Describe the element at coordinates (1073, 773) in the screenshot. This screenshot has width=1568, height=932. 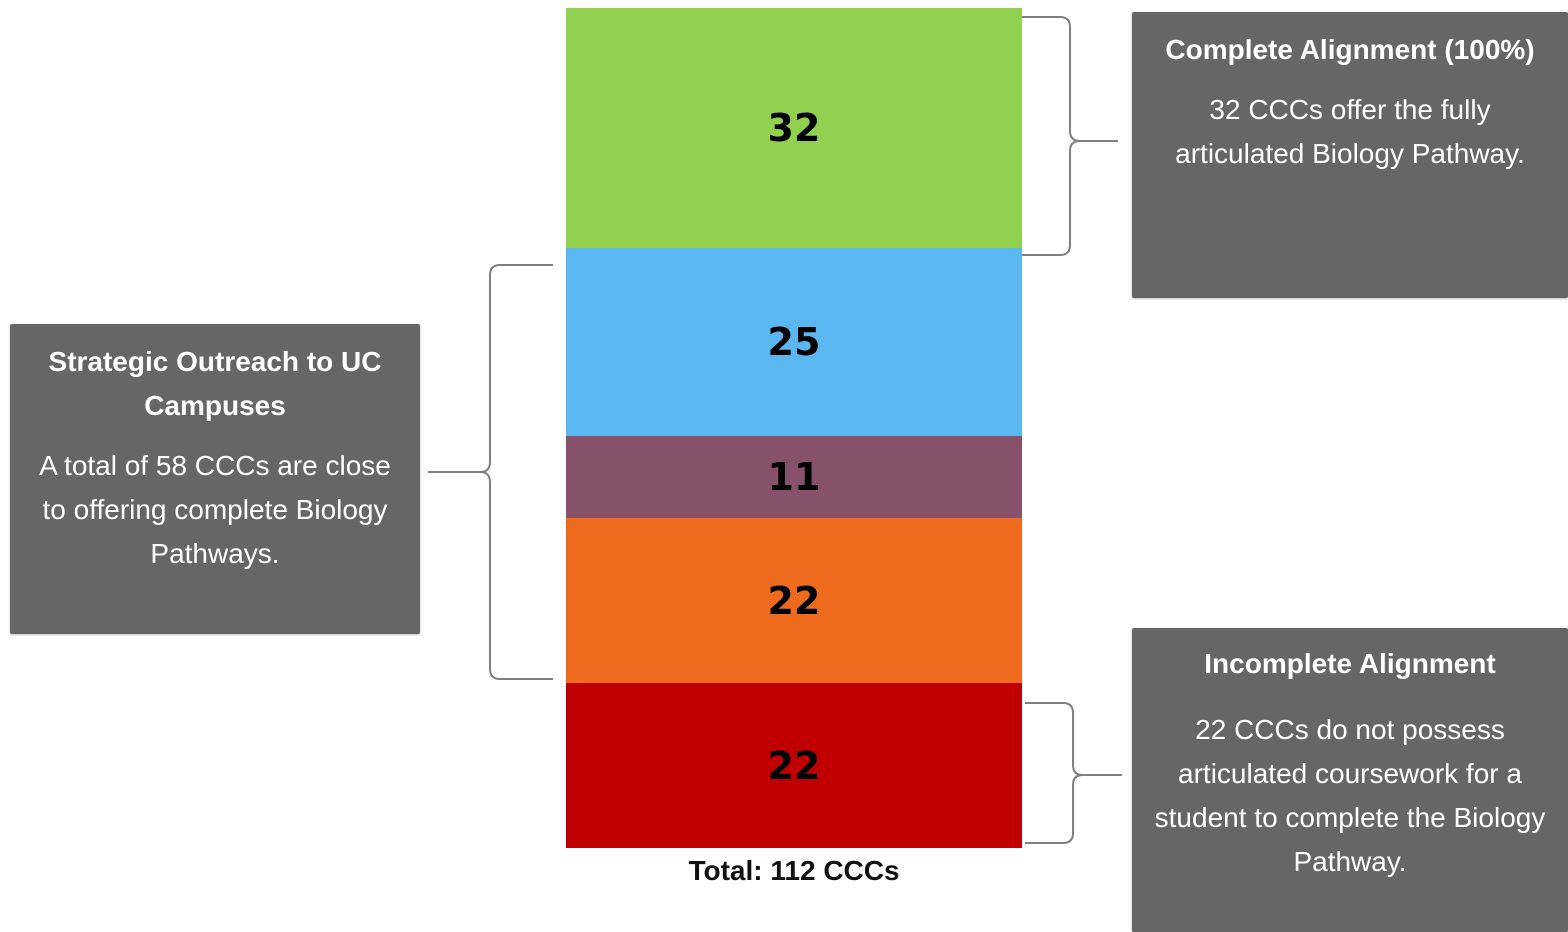
I see `brace-incomplete` at that location.